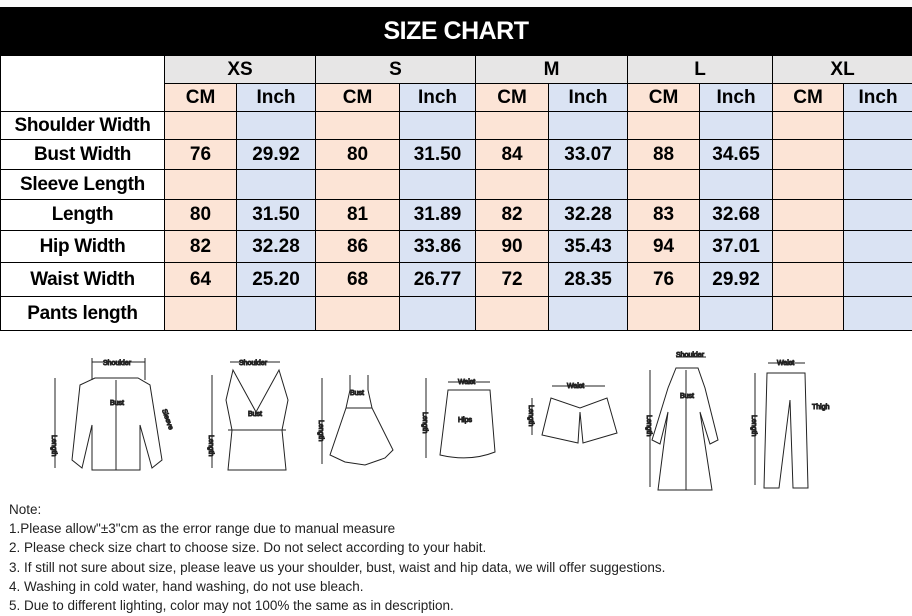  I want to click on hips-label: Hips, so click(465, 420).